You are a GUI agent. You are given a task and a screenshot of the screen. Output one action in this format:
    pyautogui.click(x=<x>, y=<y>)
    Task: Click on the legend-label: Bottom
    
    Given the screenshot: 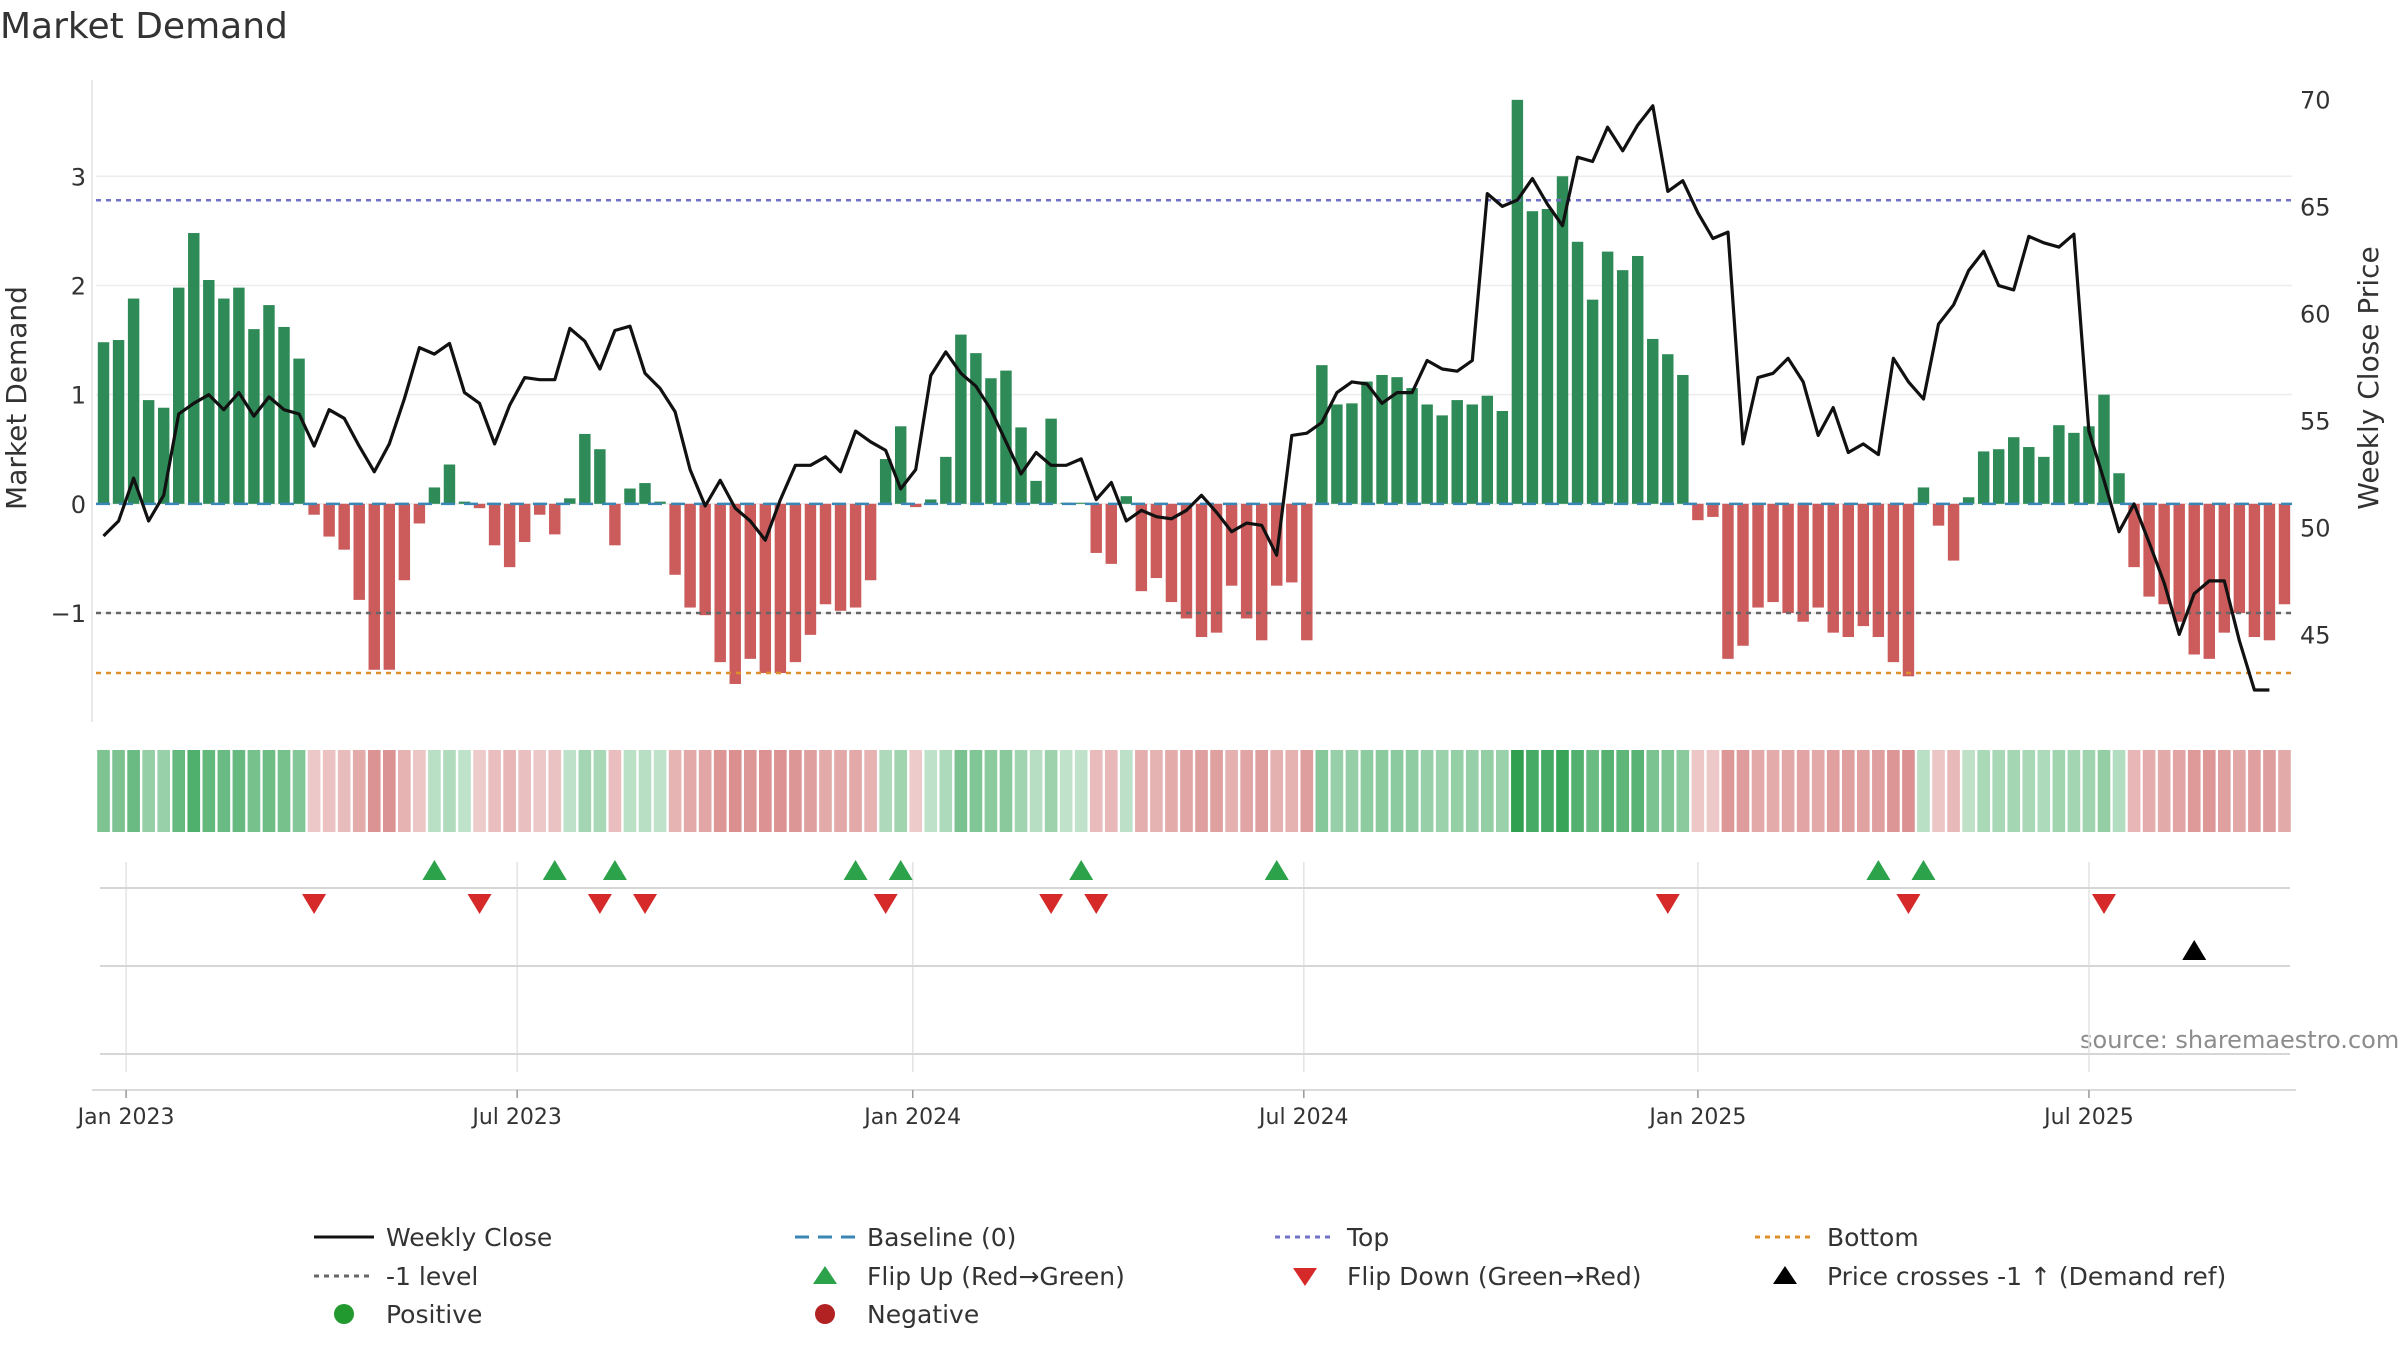 What is the action you would take?
    pyautogui.click(x=1873, y=1237)
    